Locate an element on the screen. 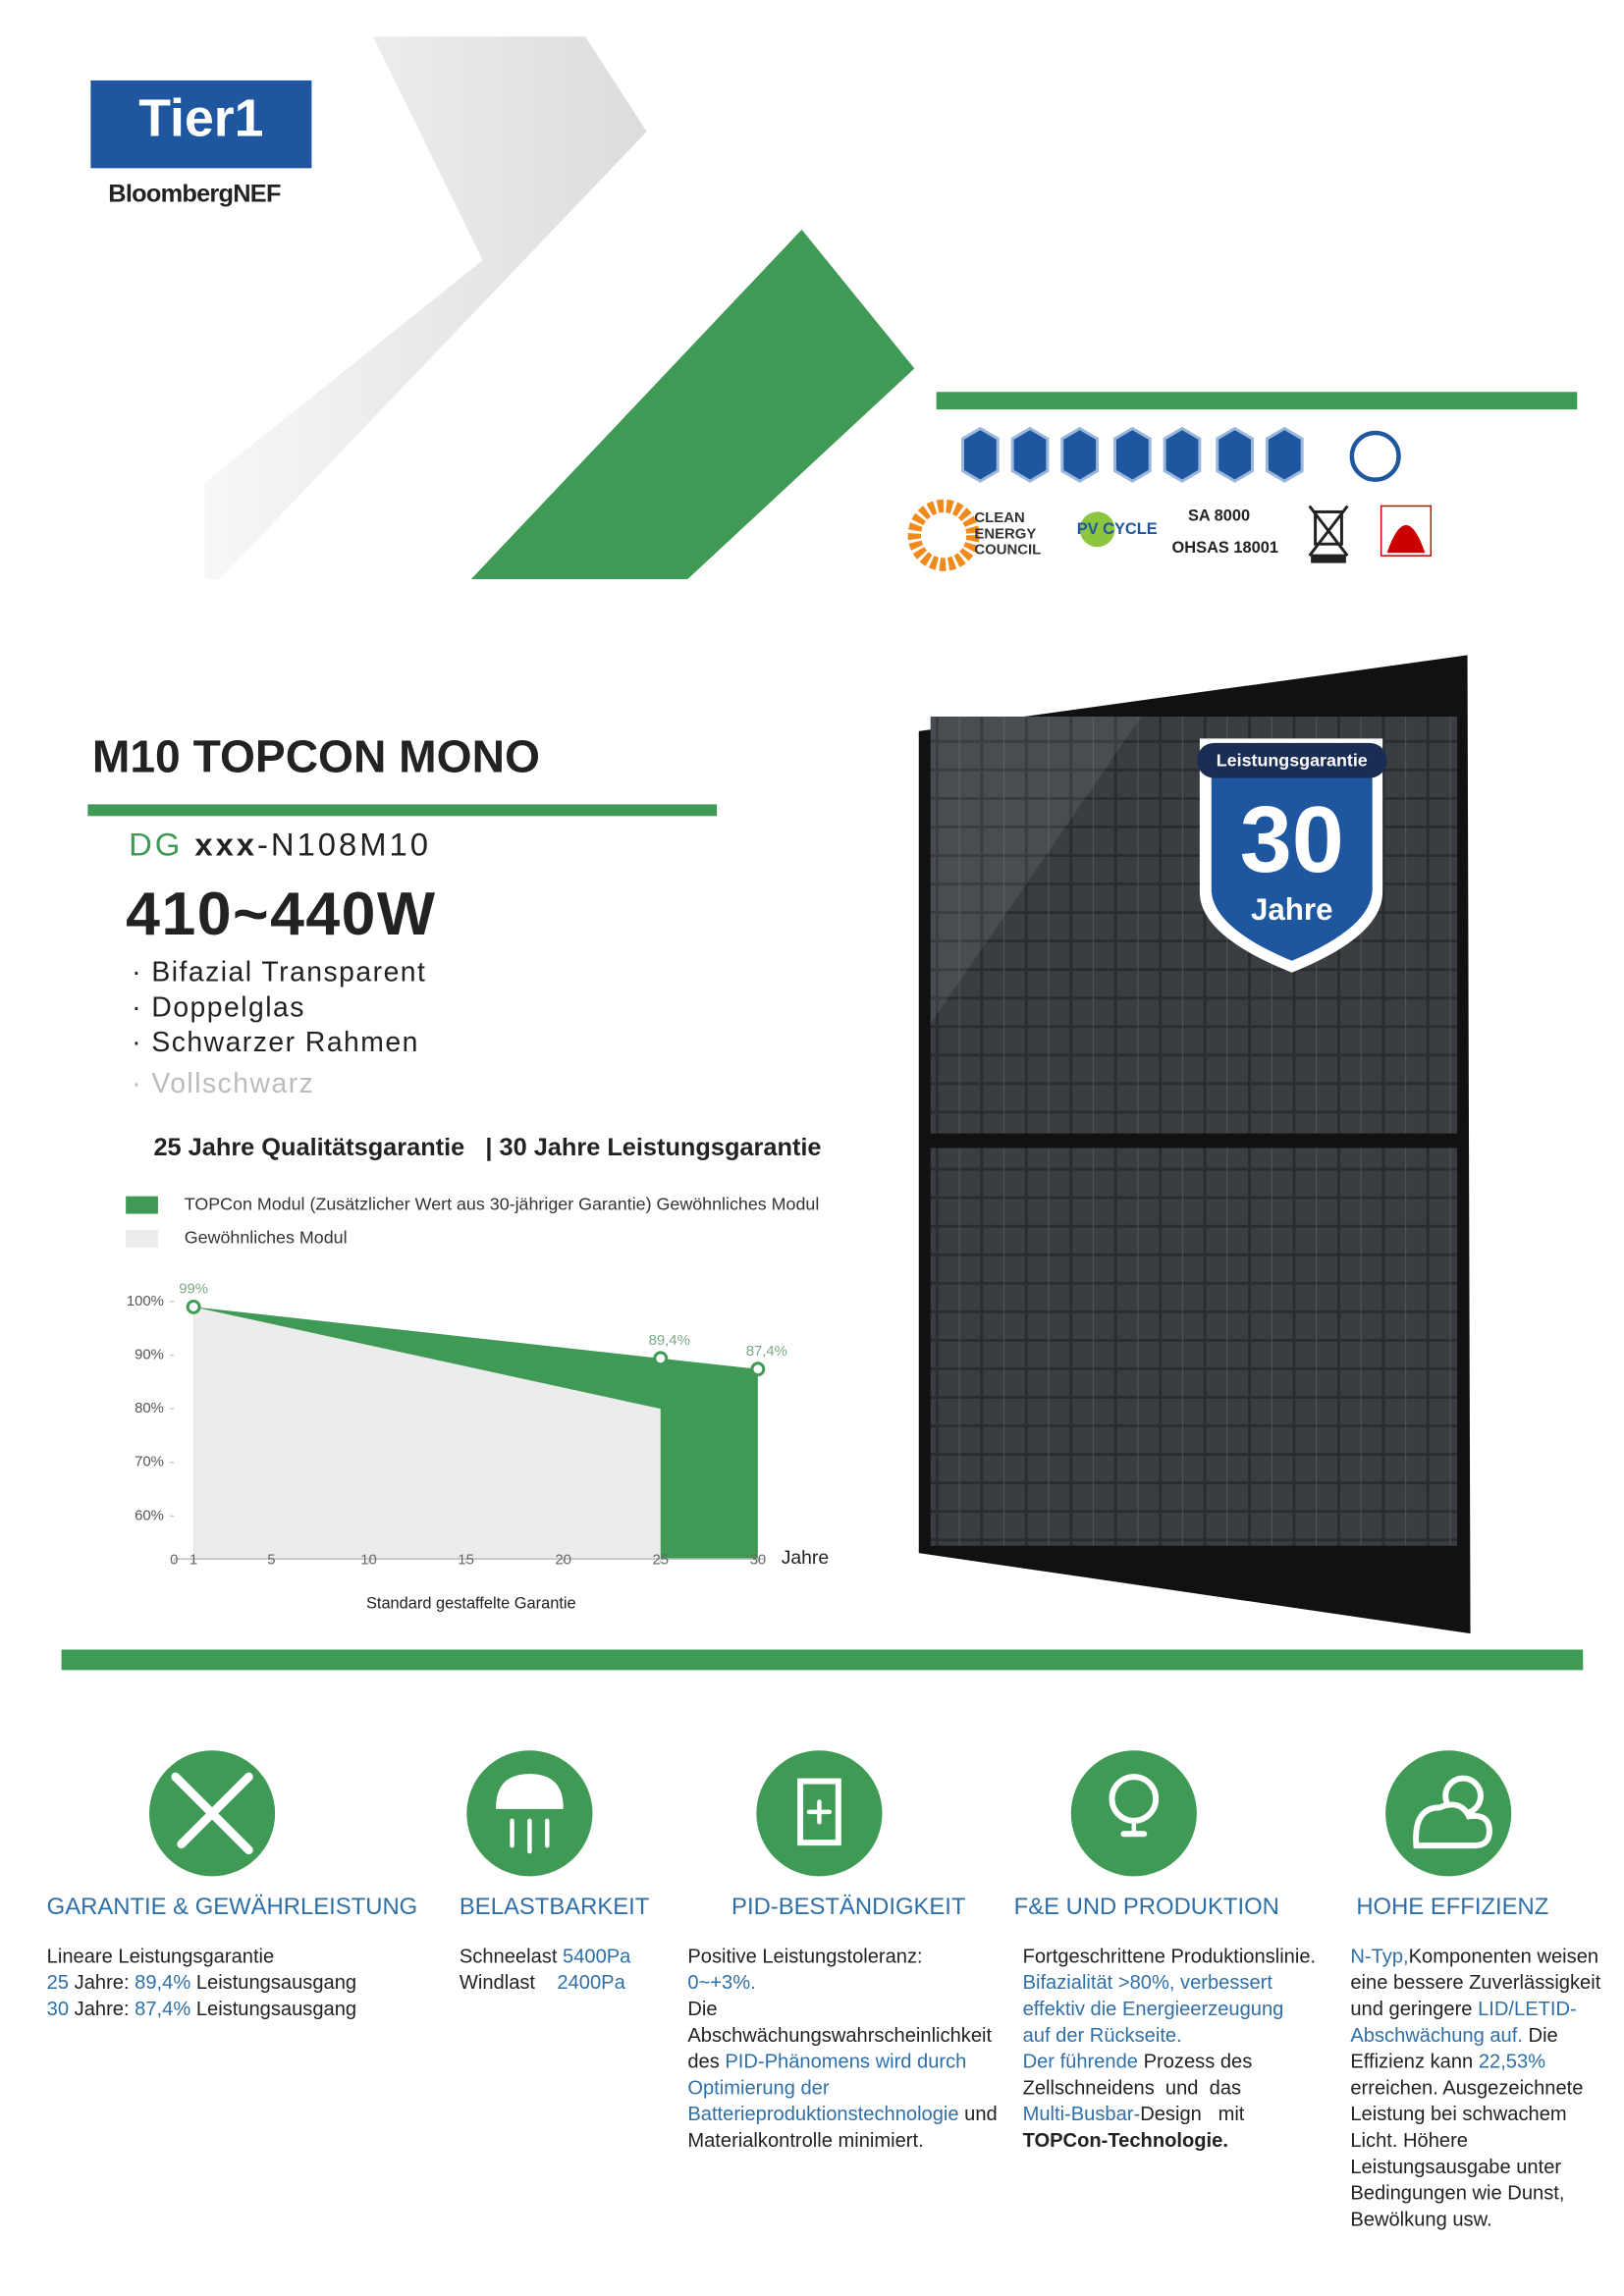  feature-line: Abschwächungswahrscheinlichkeit is located at coordinates (839, 2035).